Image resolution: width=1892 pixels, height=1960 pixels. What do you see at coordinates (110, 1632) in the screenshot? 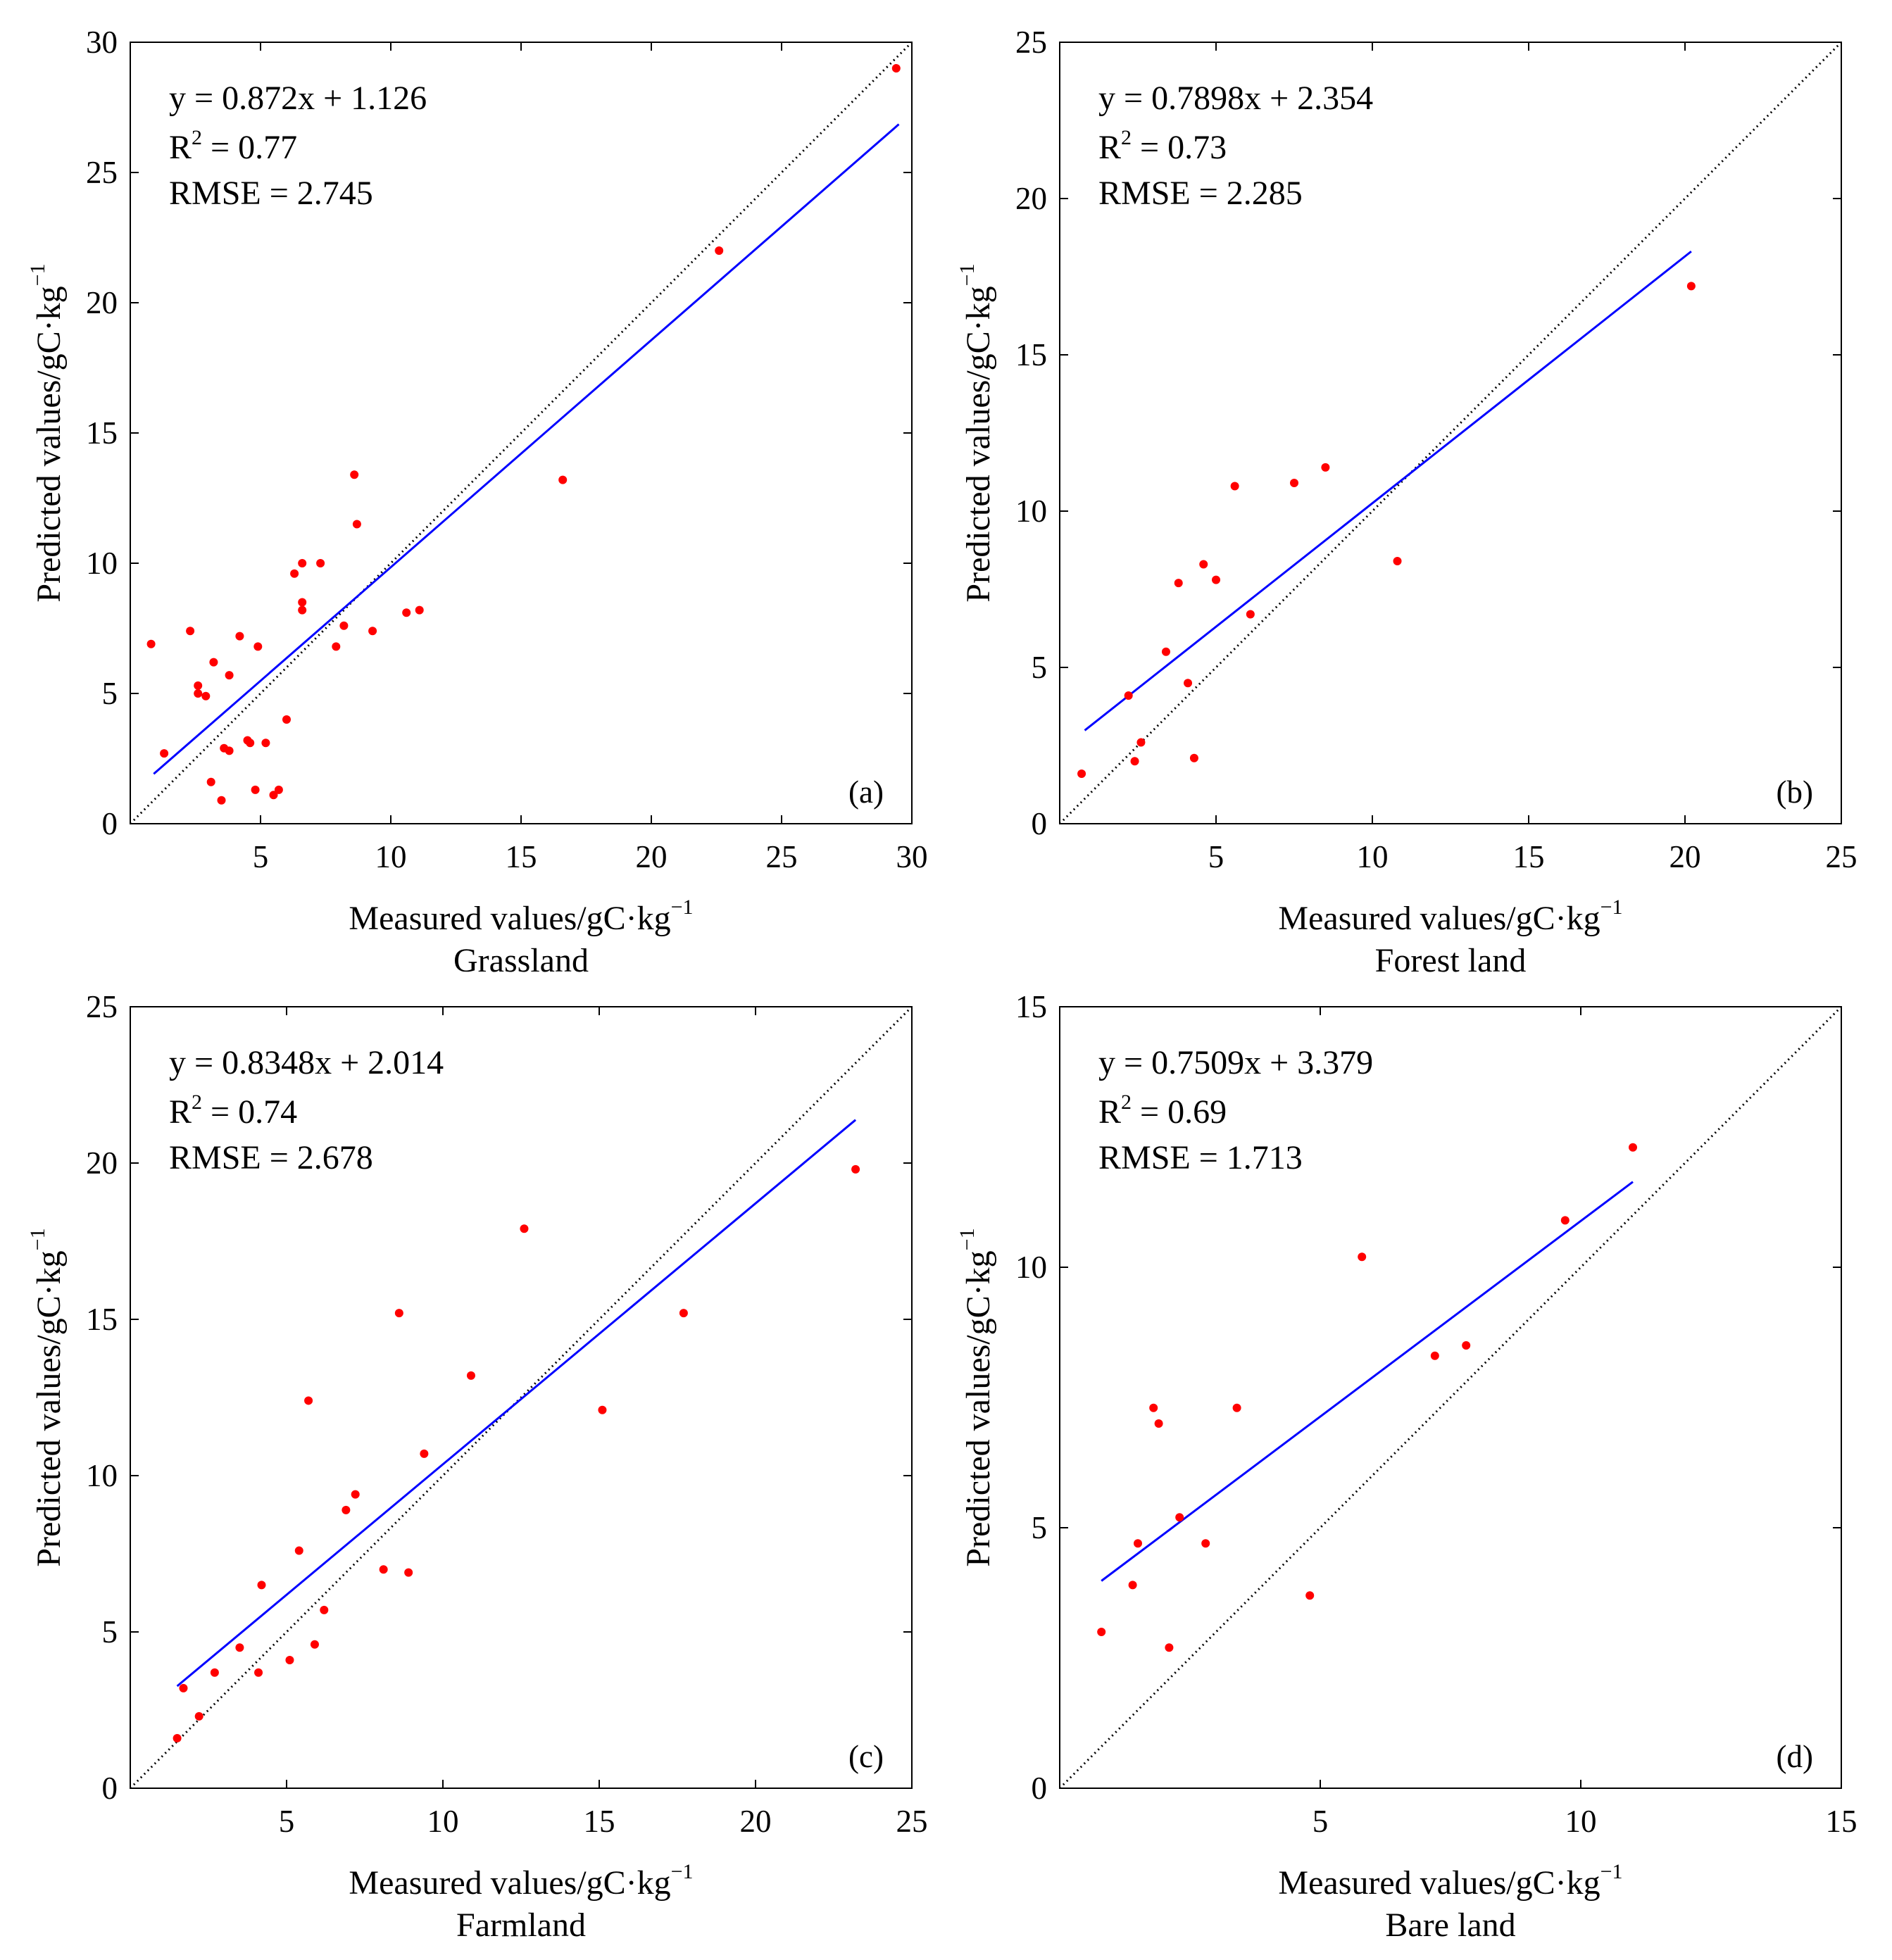
I see `y-tick-label: 5` at bounding box center [110, 1632].